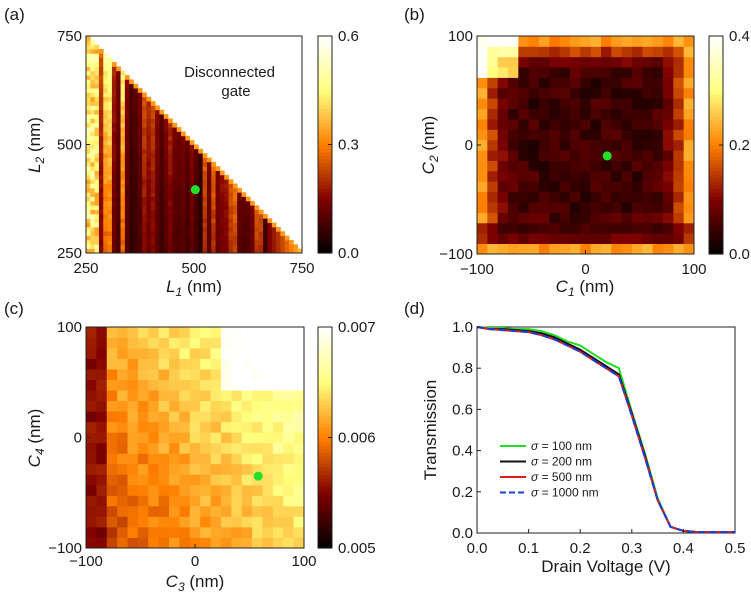 Image resolution: width=751 pixels, height=603 pixels. Describe the element at coordinates (325, 182) in the screenshot. I see `colorbar-segment-a` at that location.